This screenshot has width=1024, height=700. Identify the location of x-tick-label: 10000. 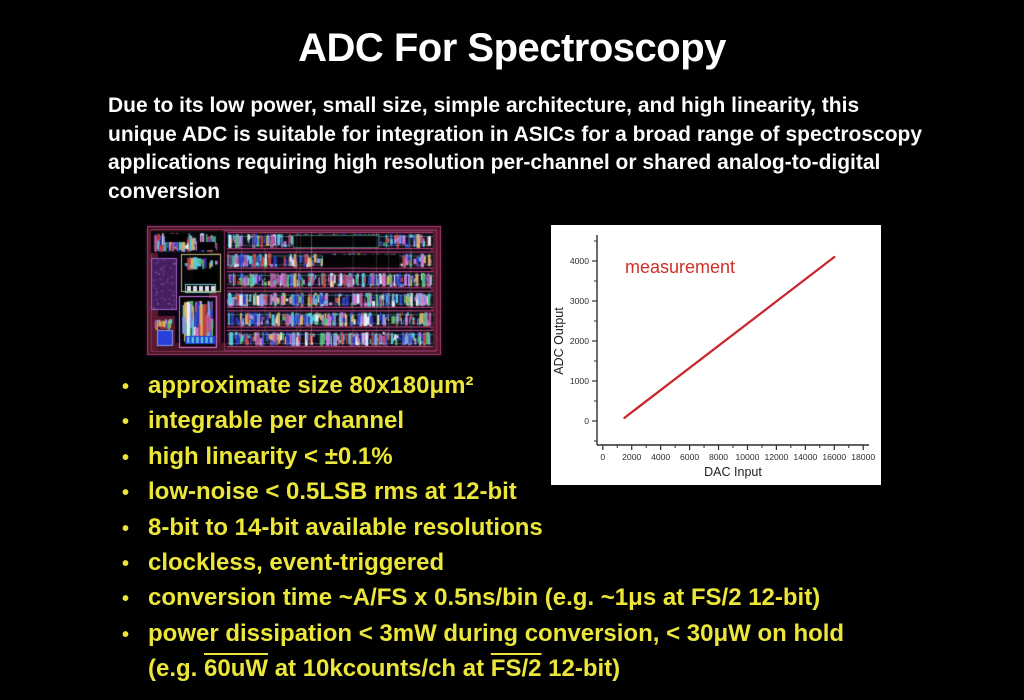
(748, 457).